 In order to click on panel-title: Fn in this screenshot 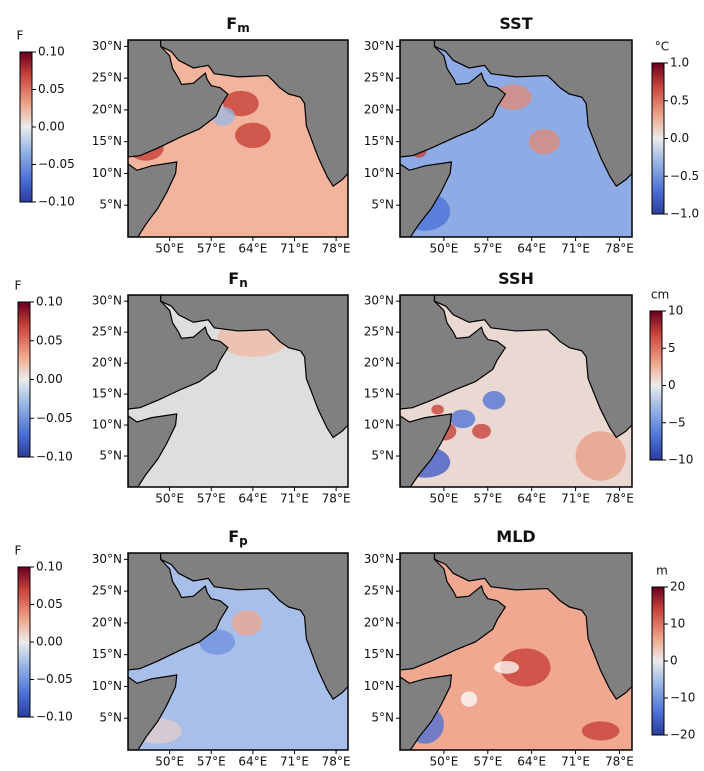, I will do `click(237, 279)`.